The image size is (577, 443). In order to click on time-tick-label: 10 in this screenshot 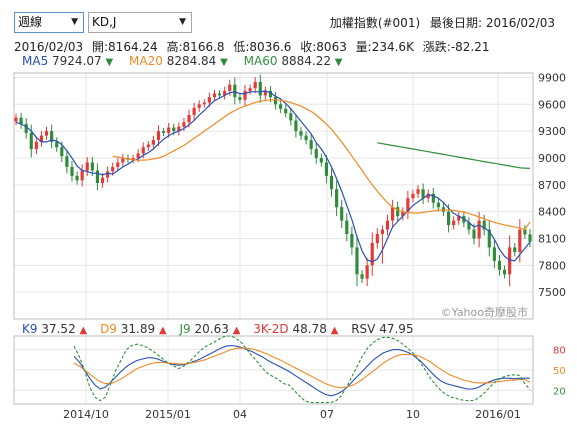, I will do `click(413, 414)`.